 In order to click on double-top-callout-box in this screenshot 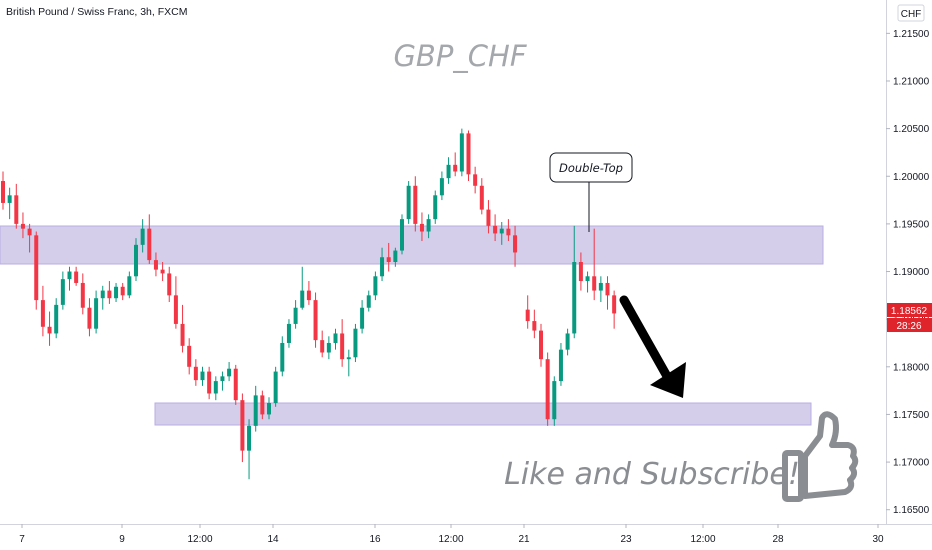, I will do `click(591, 167)`.